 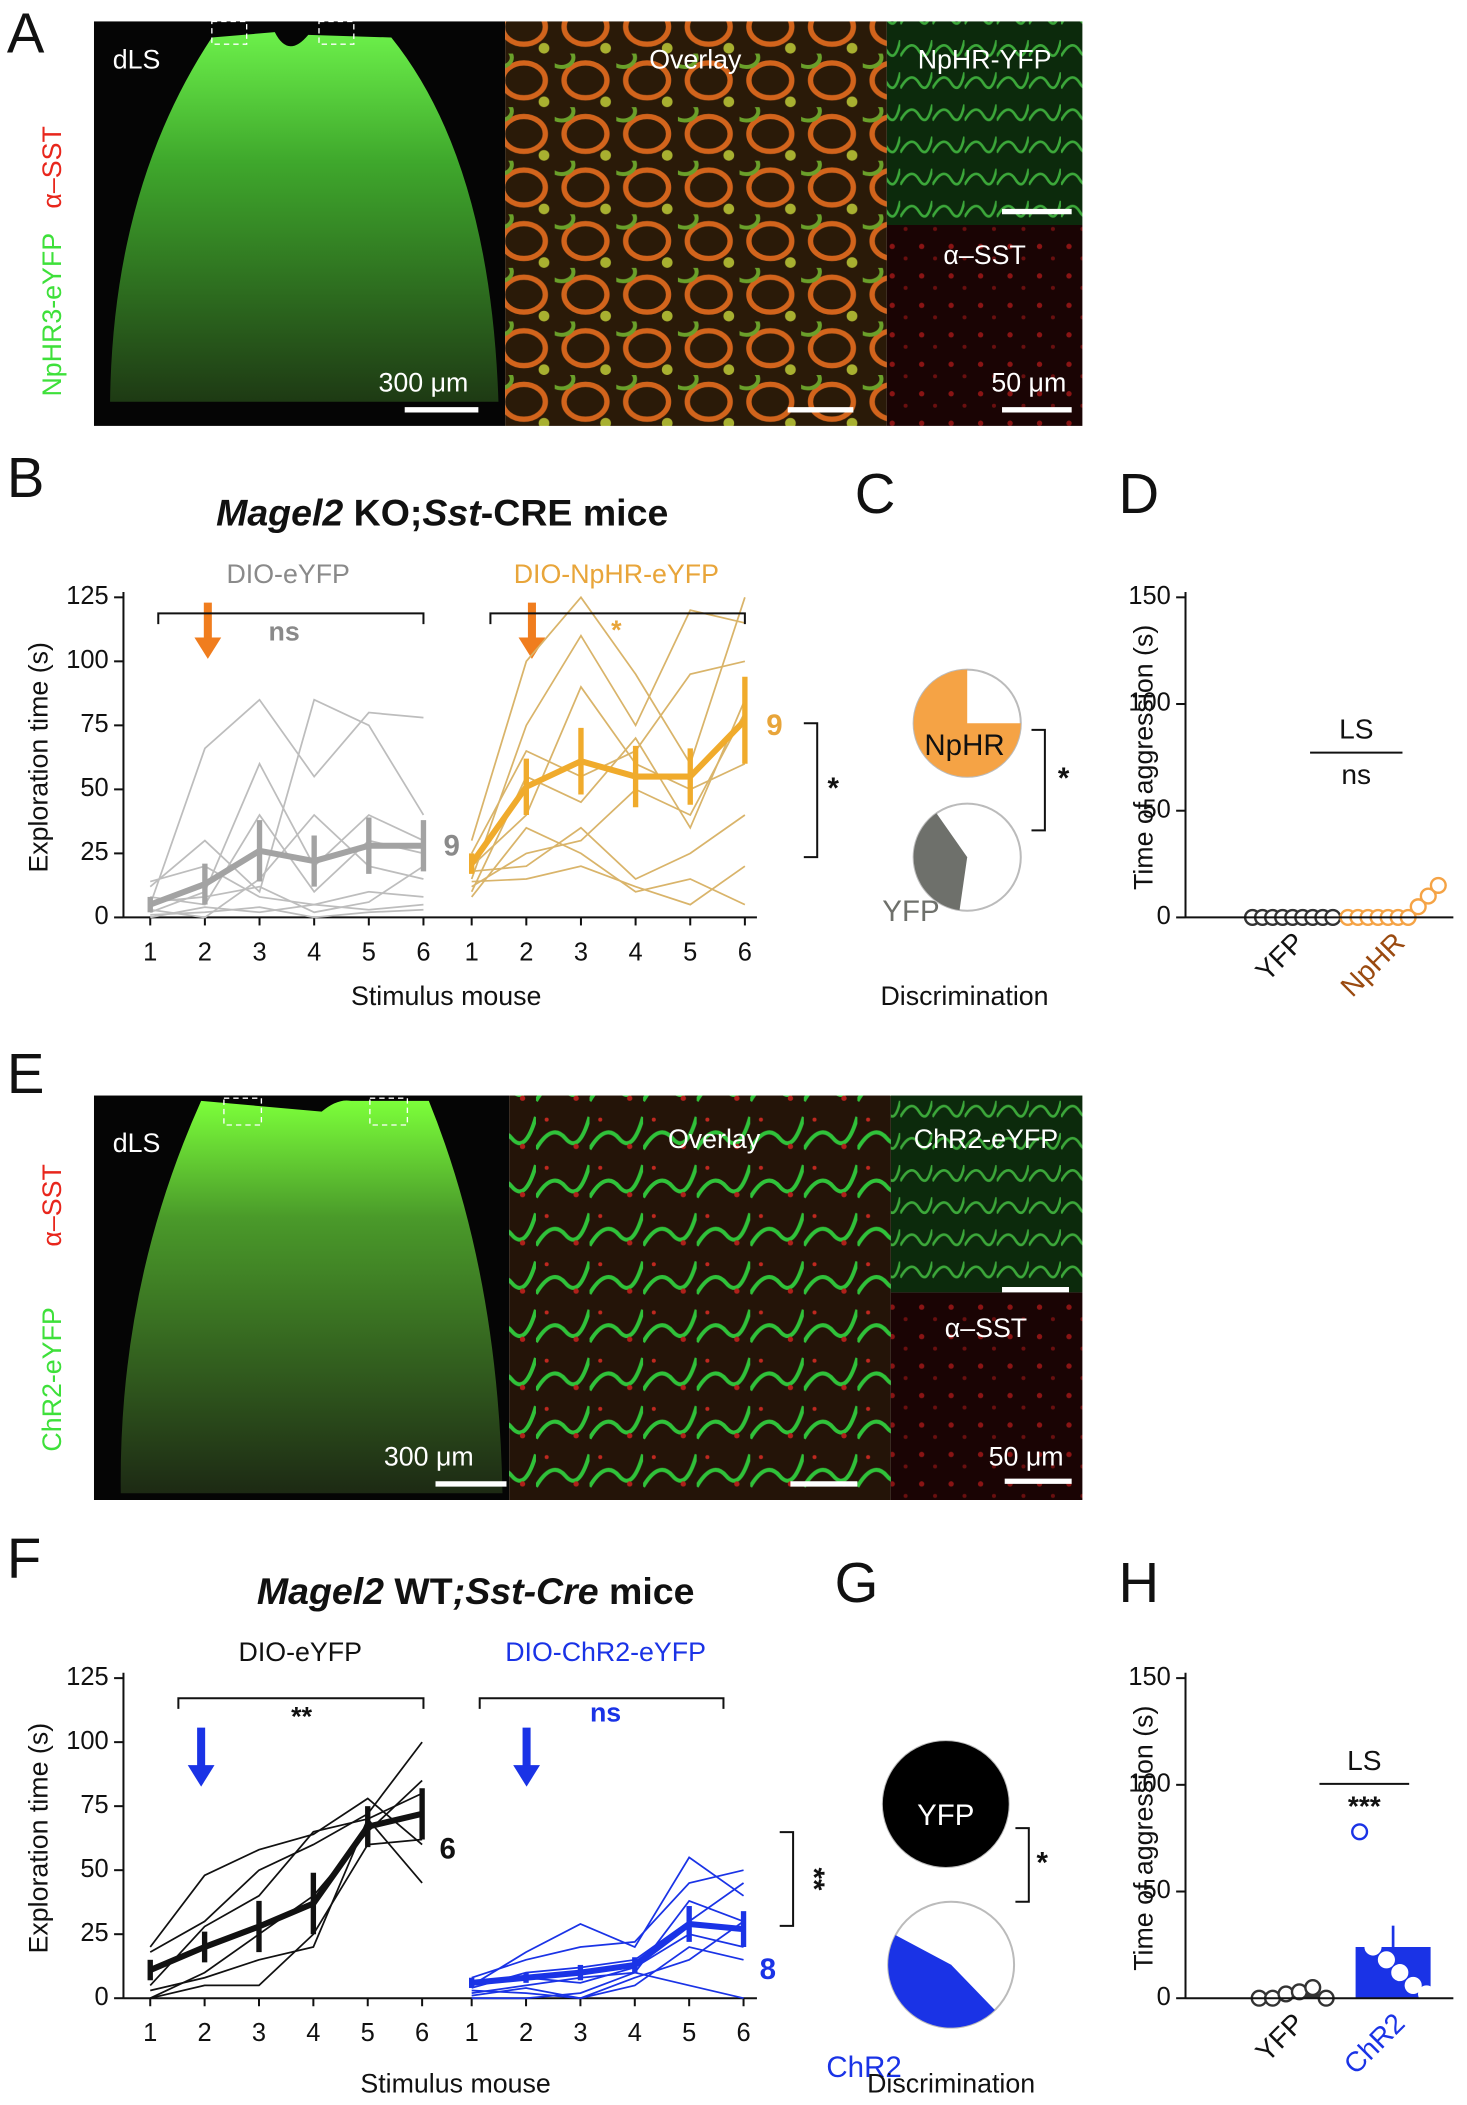 What do you see at coordinates (448, 1849) in the screenshot?
I see `n-label: 6` at bounding box center [448, 1849].